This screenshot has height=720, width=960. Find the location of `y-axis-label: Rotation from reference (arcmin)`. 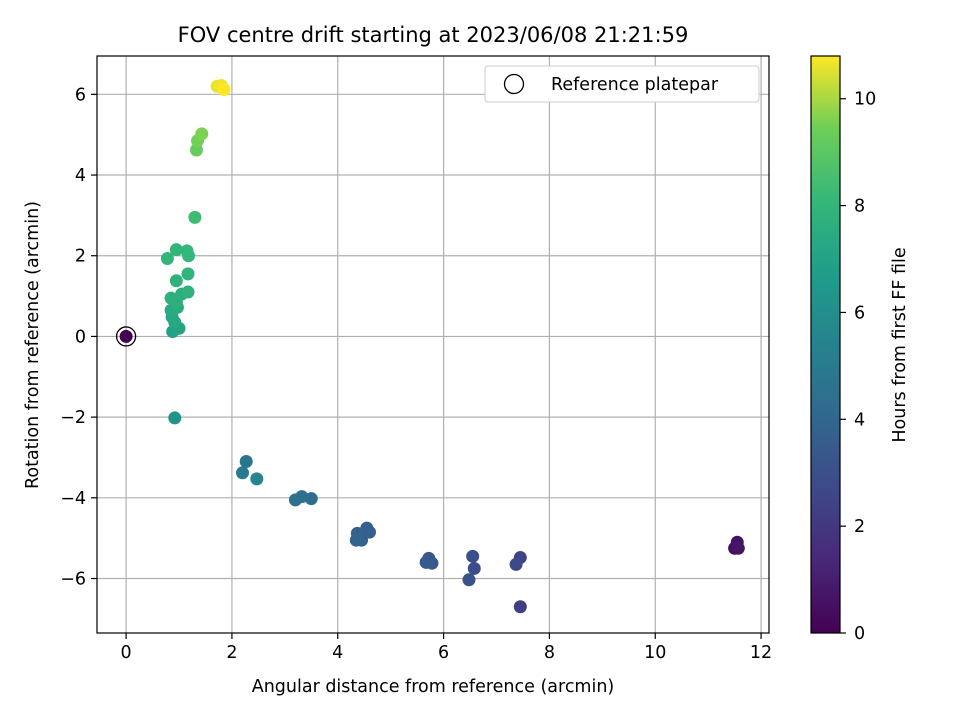

y-axis-label: Rotation from reference (arcmin) is located at coordinates (33, 345).